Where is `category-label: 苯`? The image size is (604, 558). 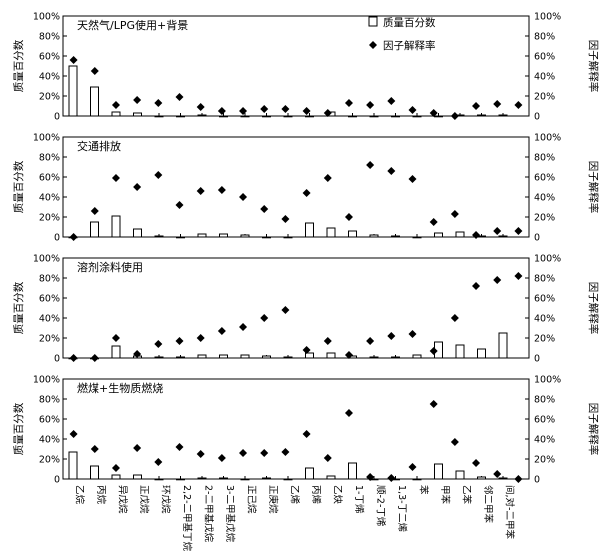 category-label: 苯 is located at coordinates (424, 490).